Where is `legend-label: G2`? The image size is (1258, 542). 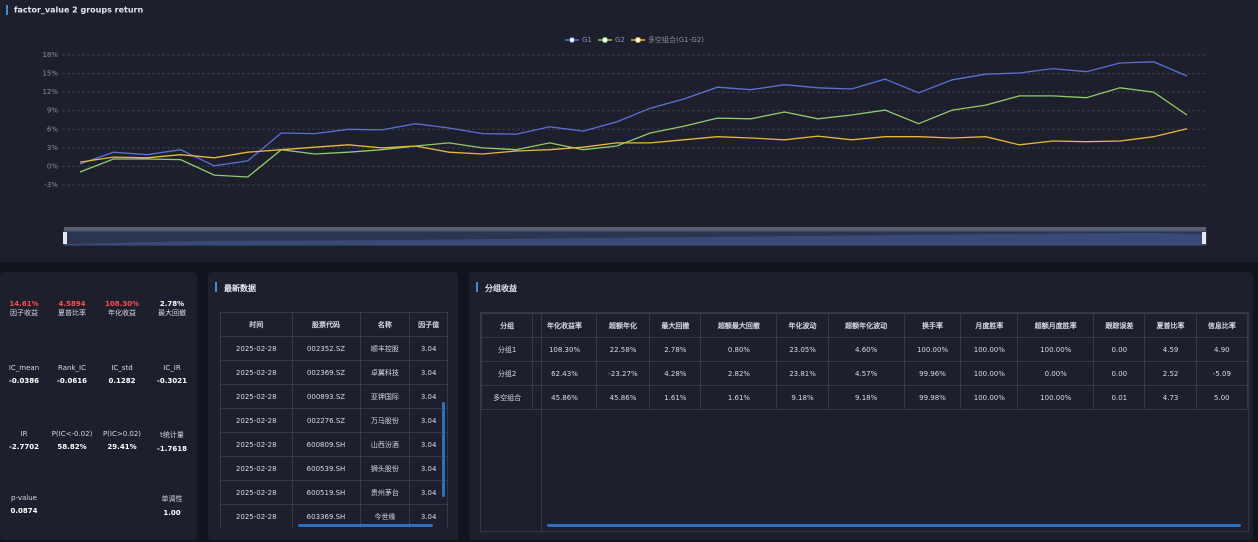 legend-label: G2 is located at coordinates (620, 40).